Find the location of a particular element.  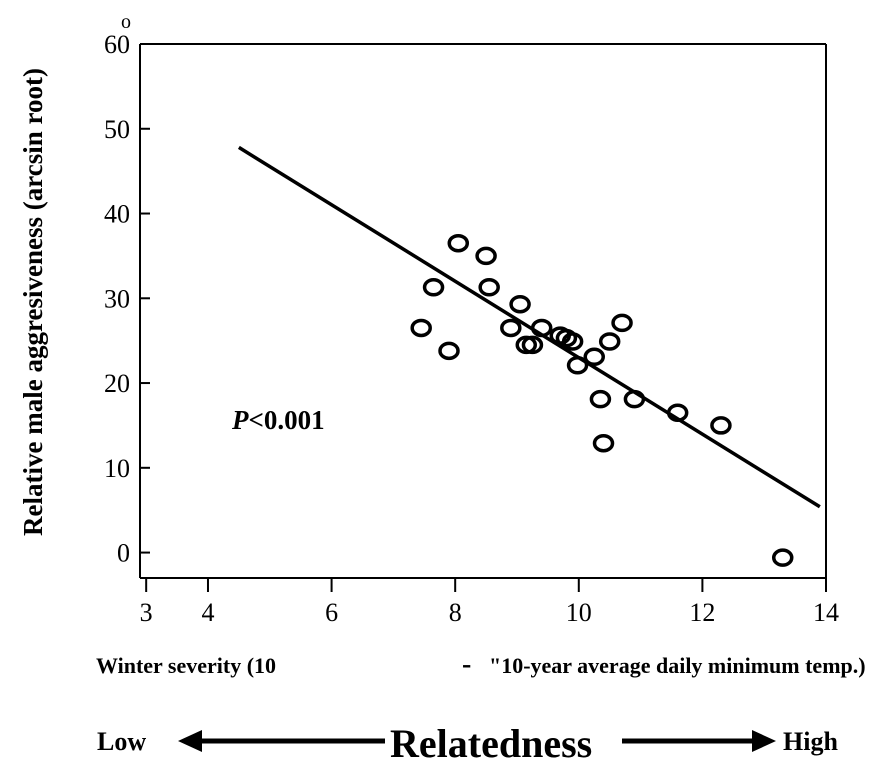

y-tick-label: 0 is located at coordinates (123, 553).